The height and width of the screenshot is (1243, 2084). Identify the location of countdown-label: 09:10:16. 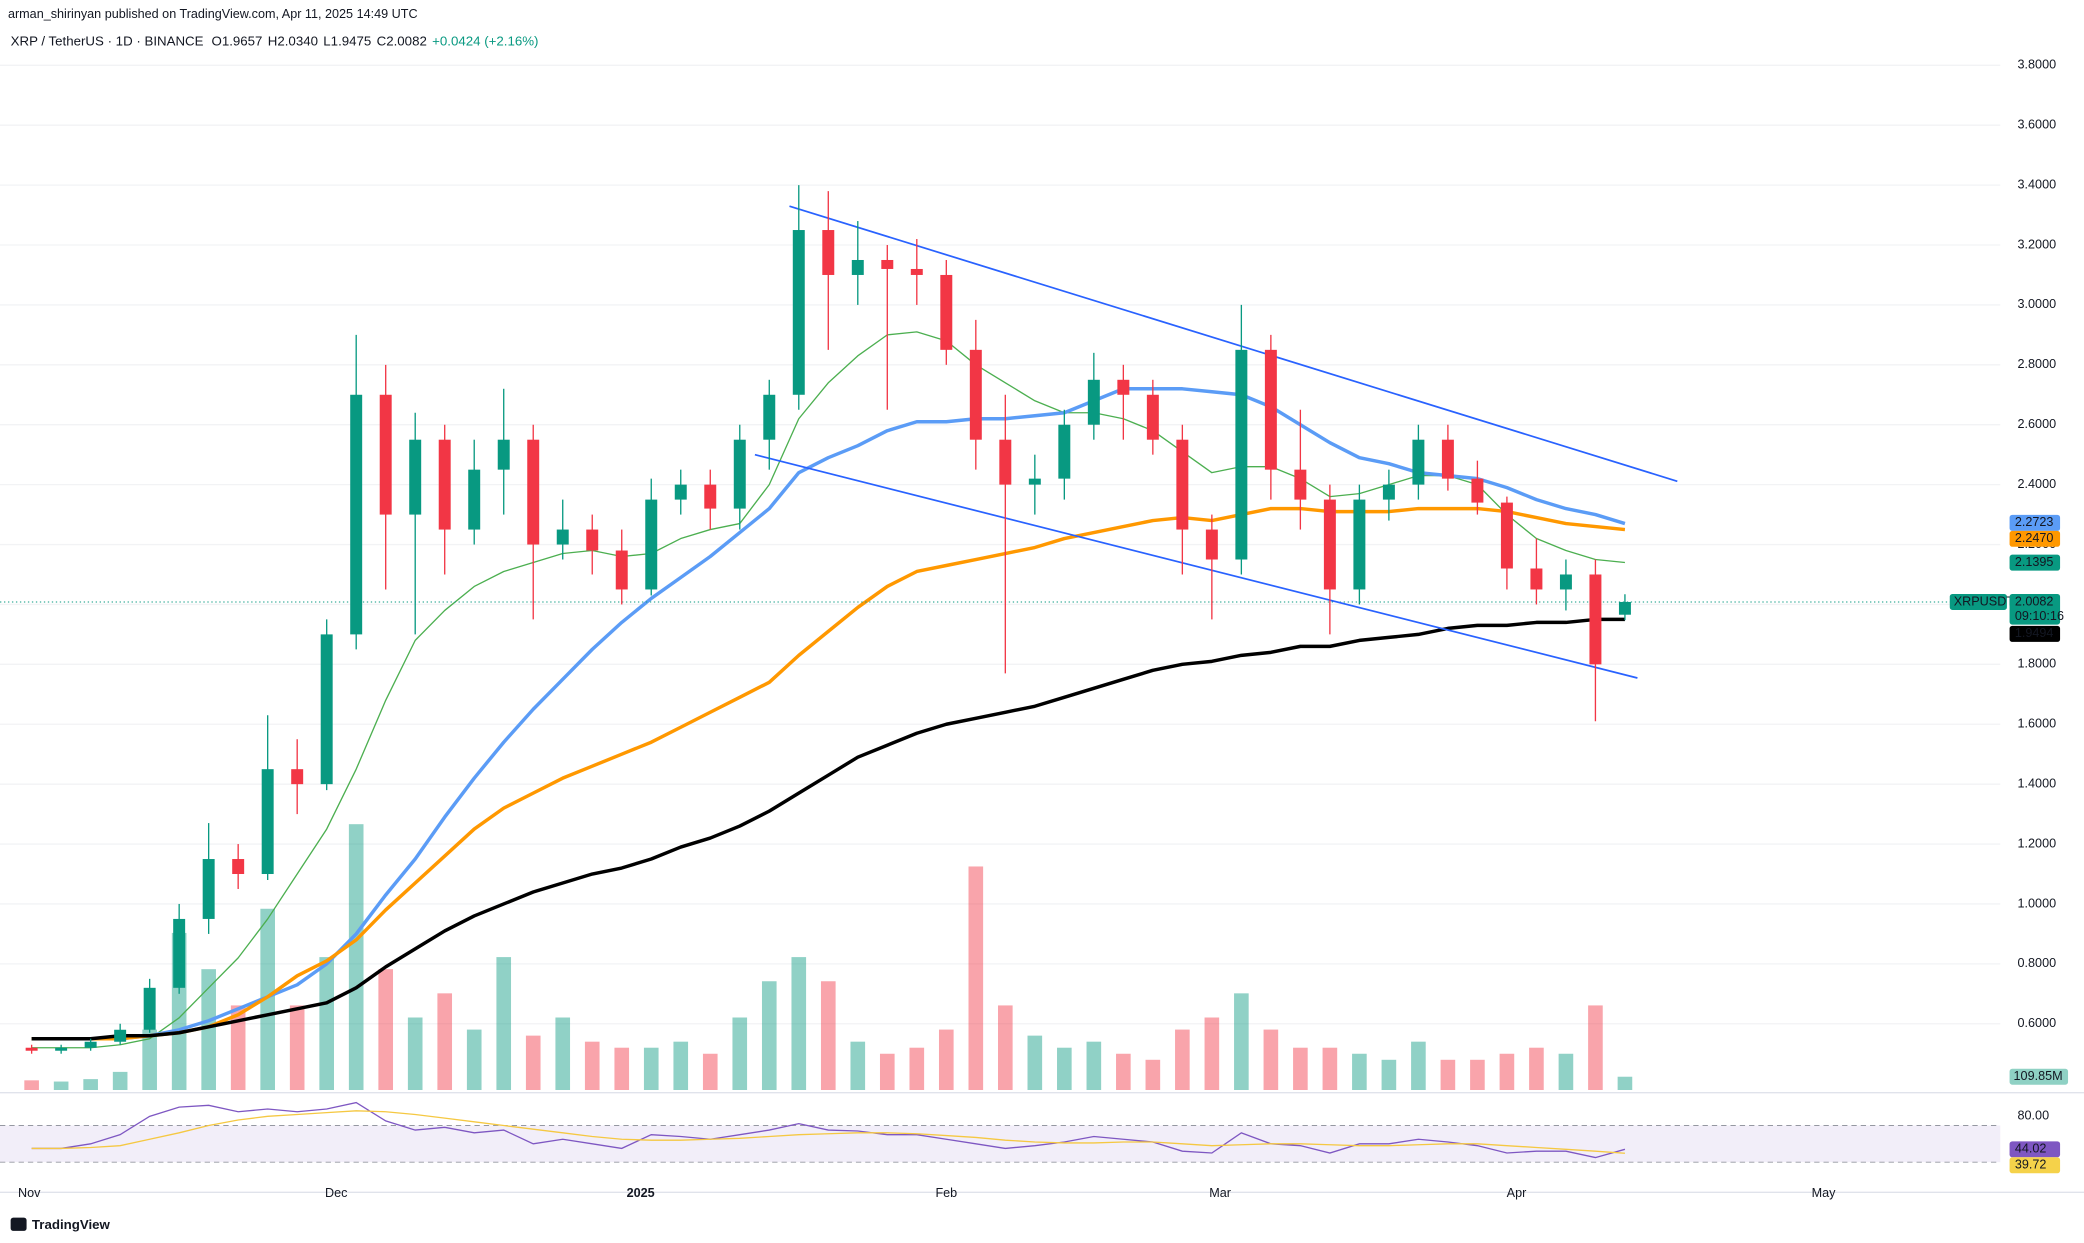
(2039, 616).